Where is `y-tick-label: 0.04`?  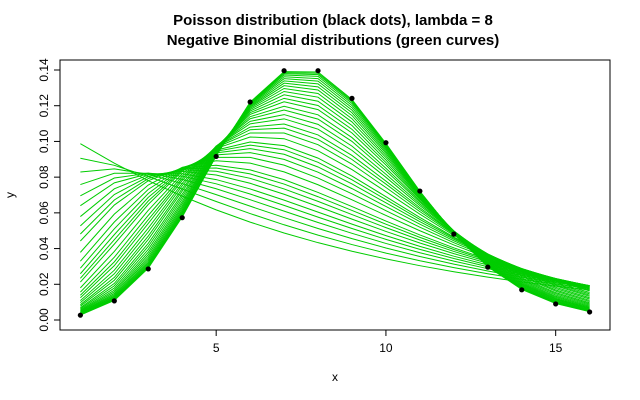
y-tick-label: 0.04 is located at coordinates (44, 249).